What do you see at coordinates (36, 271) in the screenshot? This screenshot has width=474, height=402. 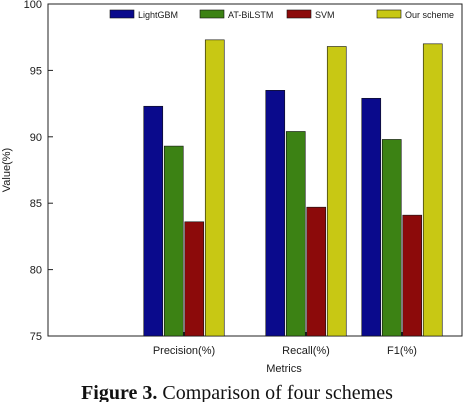 I see `y-tick-label: 80` at bounding box center [36, 271].